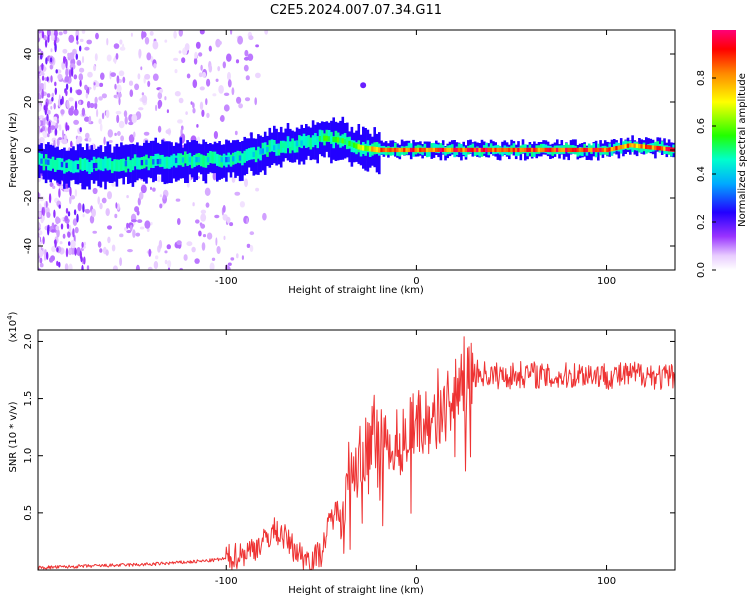 This screenshot has width=750, height=600. What do you see at coordinates (701, 174) in the screenshot?
I see `colorbar-tick-label: 0.4` at bounding box center [701, 174].